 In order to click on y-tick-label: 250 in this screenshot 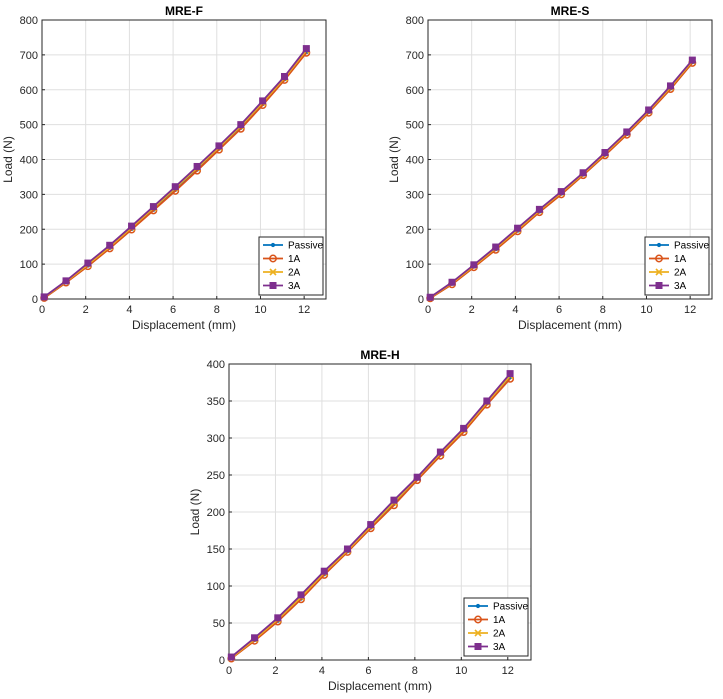, I will do `click(216, 476)`.